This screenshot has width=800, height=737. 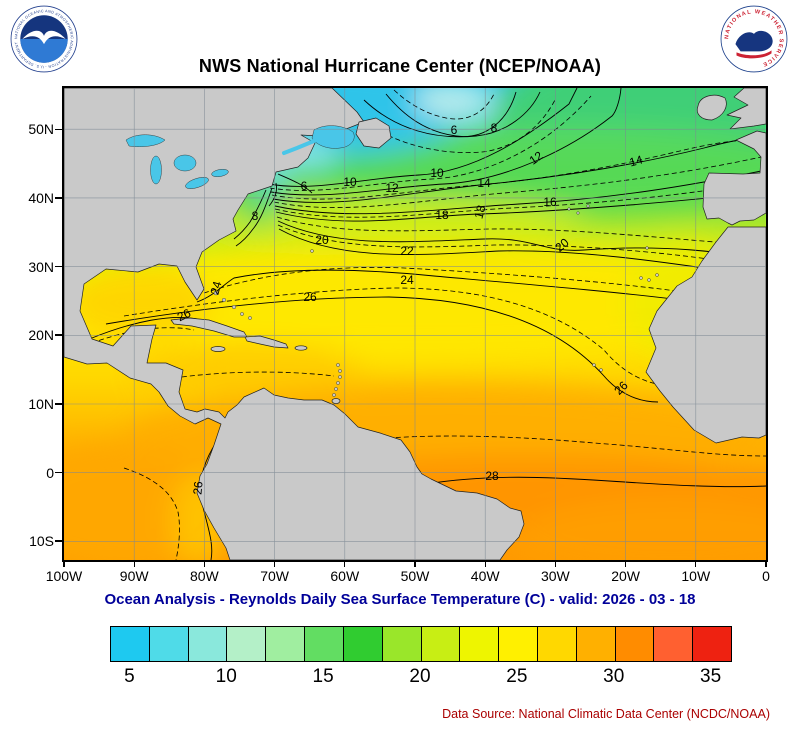 I want to click on colorbar-tick-label: 5, so click(x=129, y=676).